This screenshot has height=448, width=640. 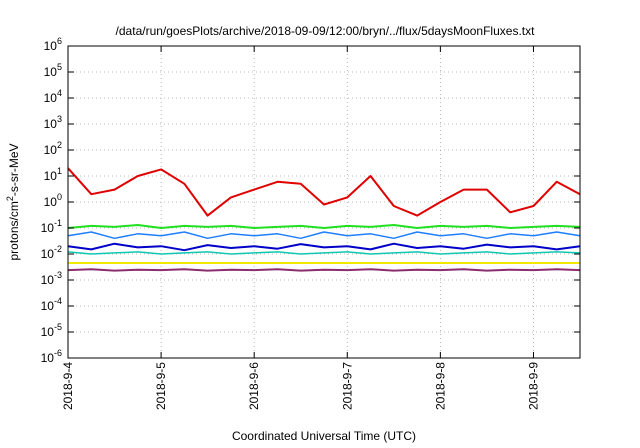 What do you see at coordinates (59, 119) in the screenshot?
I see `y-tick-exponent: 3` at bounding box center [59, 119].